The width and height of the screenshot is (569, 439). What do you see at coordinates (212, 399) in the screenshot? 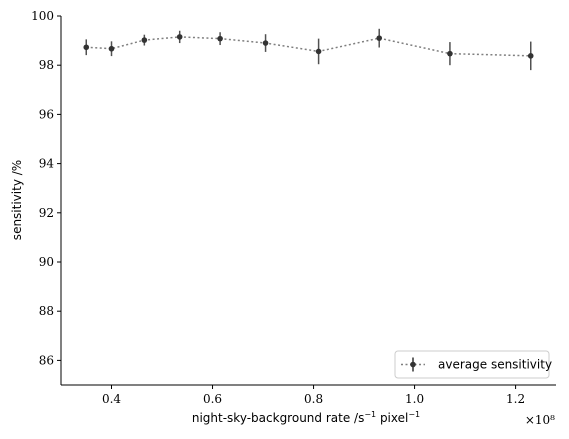
I see `x-tick-label: 0.6` at bounding box center [212, 399].